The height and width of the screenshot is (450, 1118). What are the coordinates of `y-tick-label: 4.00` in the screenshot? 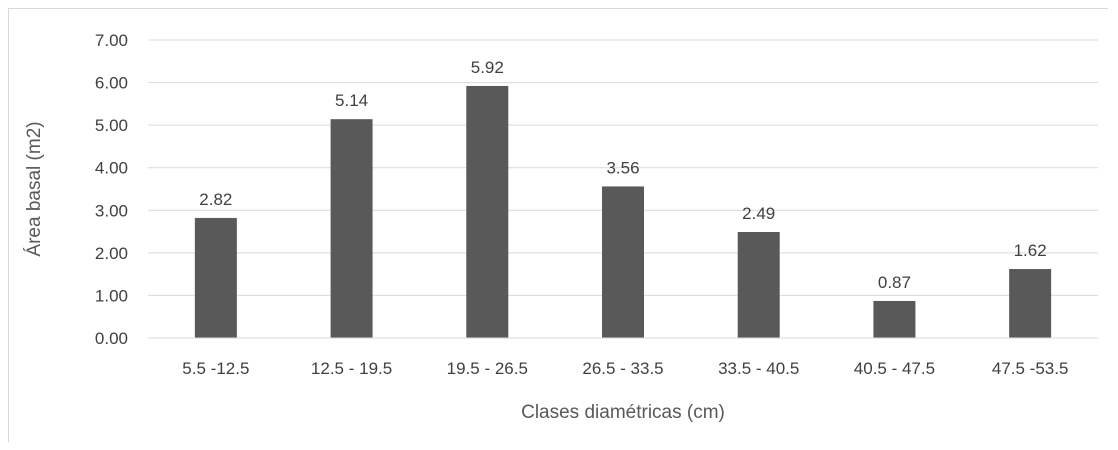 It's located at (111, 168).